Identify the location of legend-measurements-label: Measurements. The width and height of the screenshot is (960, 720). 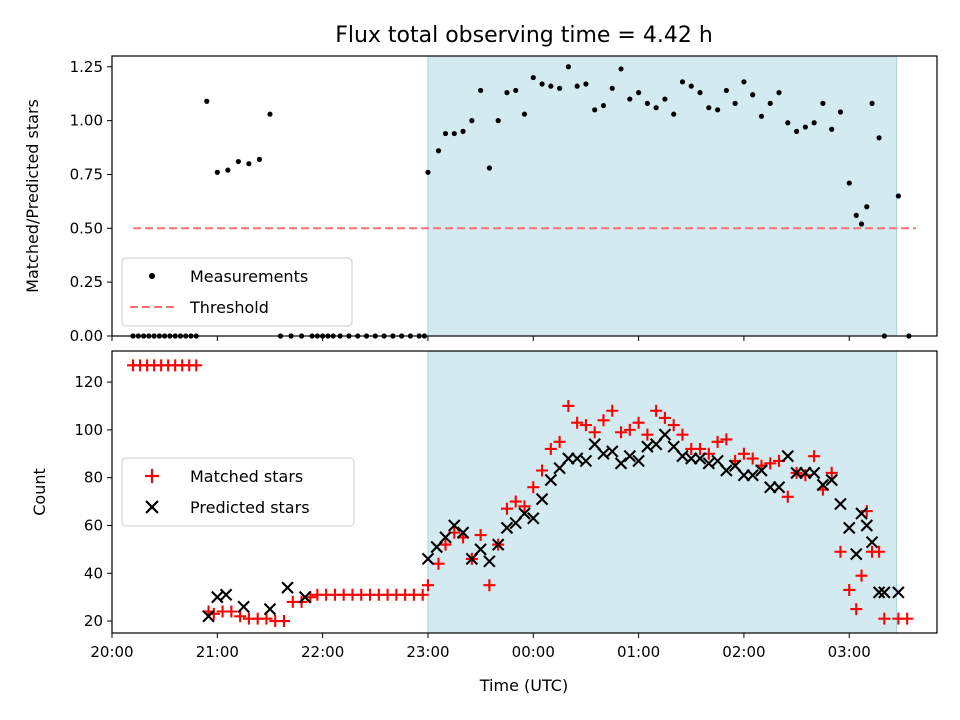
(249, 276).